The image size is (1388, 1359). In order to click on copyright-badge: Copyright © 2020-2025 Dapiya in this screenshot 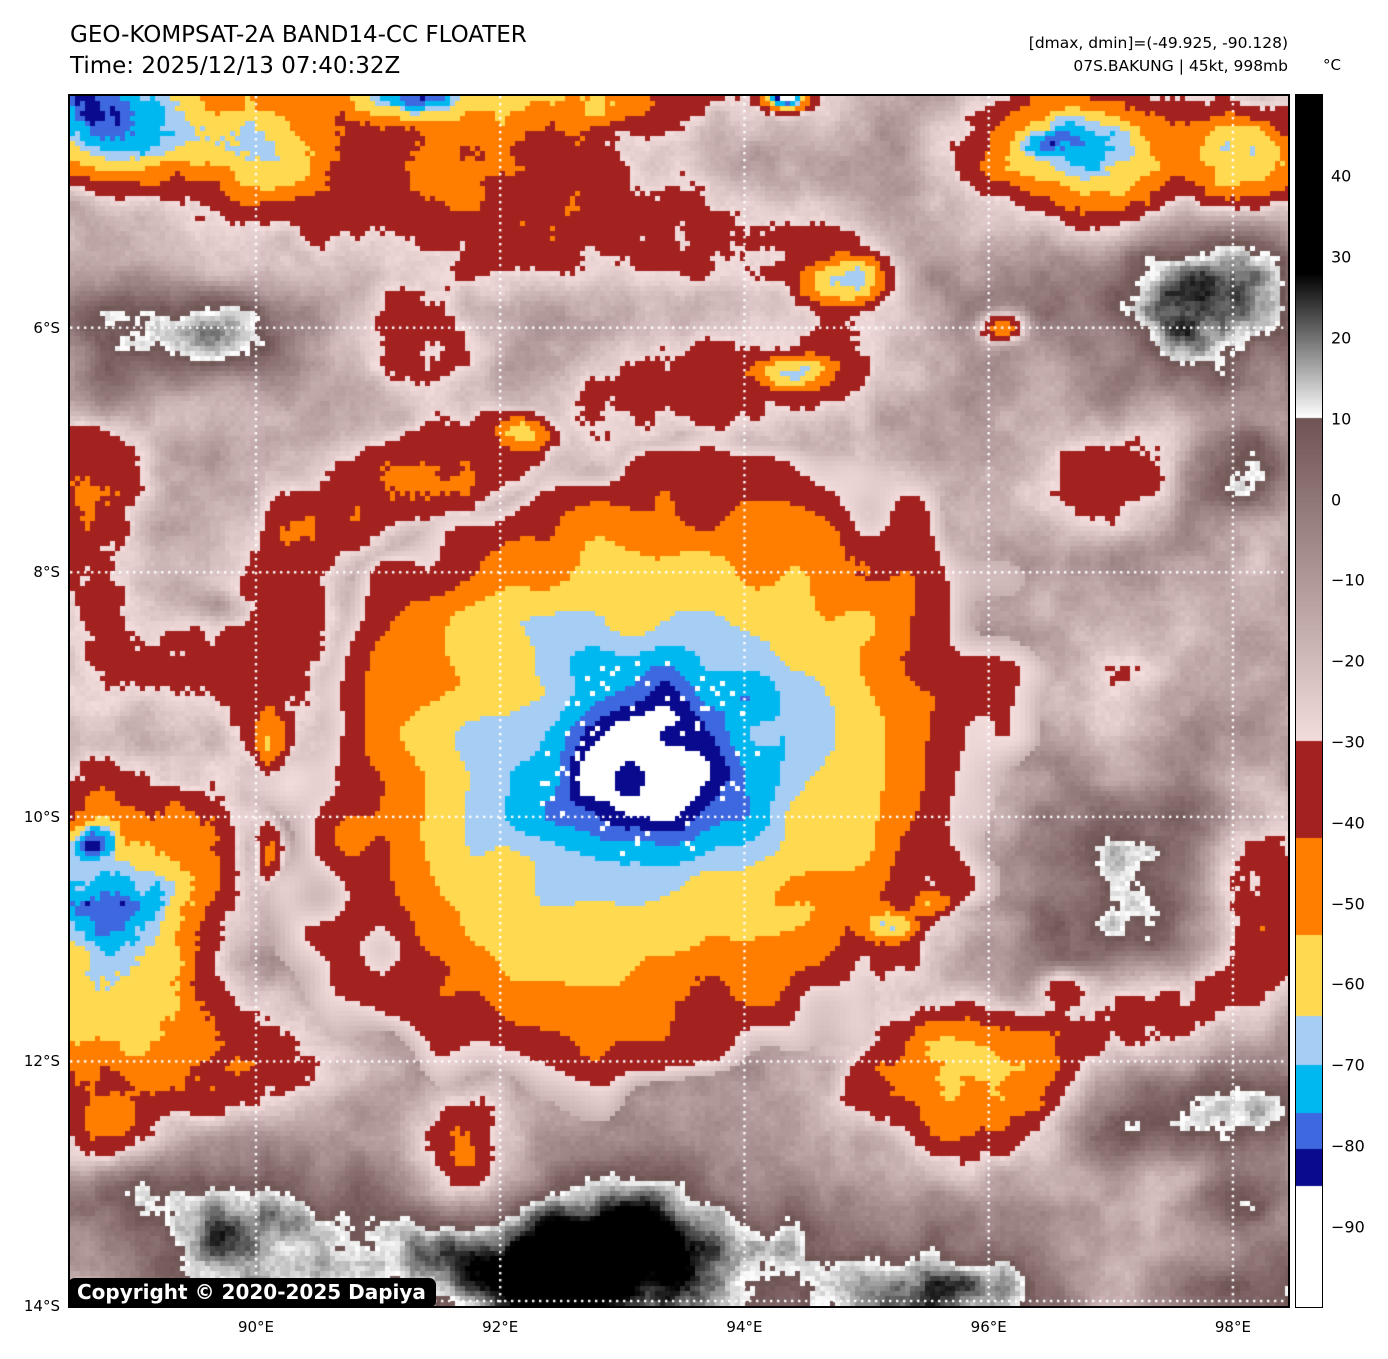, I will do `click(252, 1293)`.